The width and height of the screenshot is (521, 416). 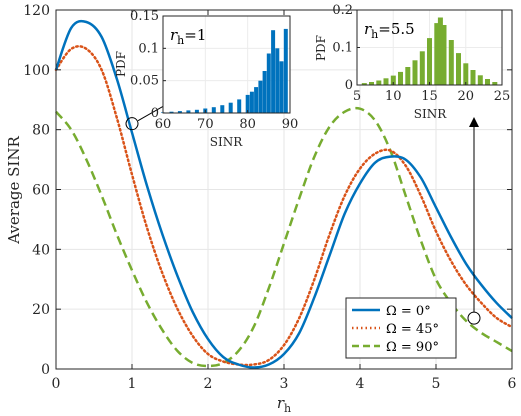 I want to click on y-tick-label: 0, so click(x=45, y=370).